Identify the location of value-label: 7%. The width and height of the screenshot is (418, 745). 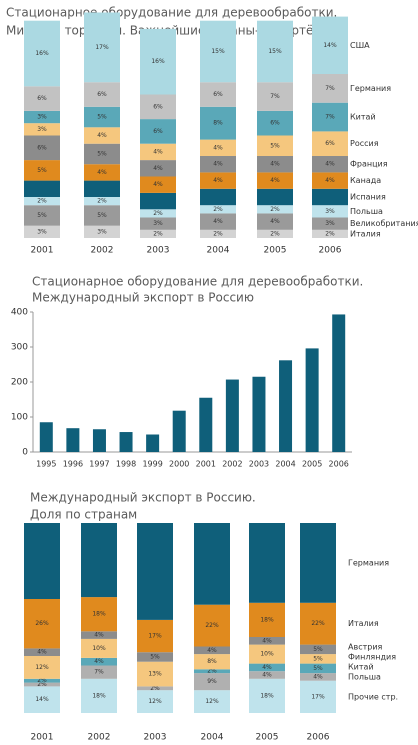
(330, 117).